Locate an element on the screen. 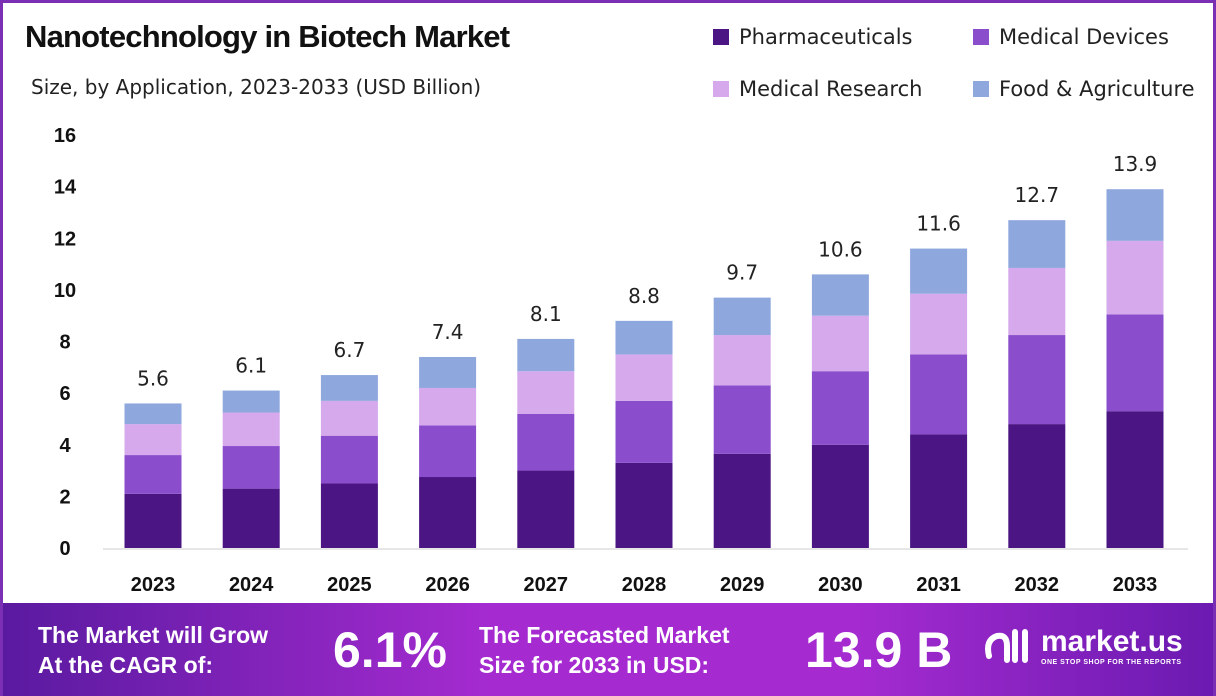 The width and height of the screenshot is (1216, 696). total-data-label: 13.9 is located at coordinates (1135, 164).